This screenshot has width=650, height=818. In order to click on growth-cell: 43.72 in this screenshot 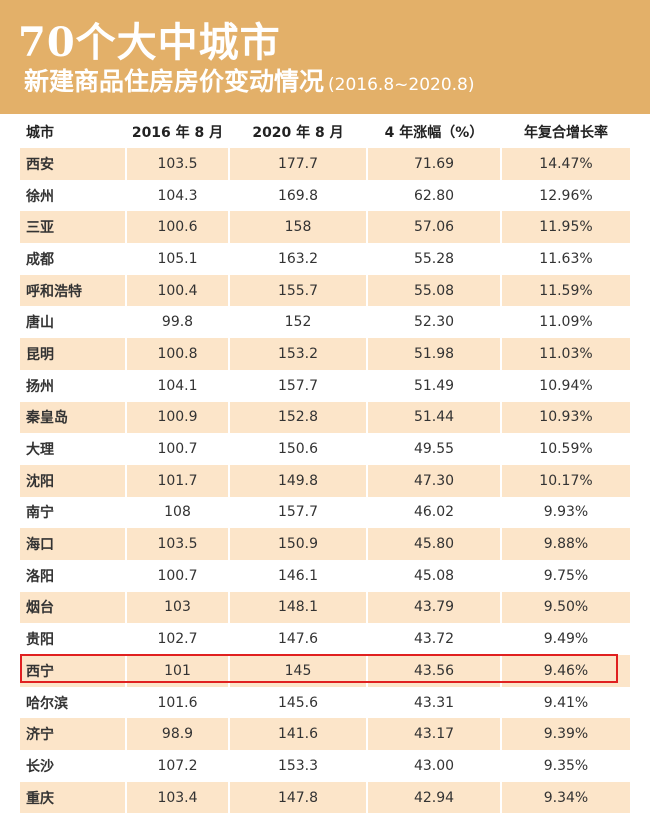, I will do `click(433, 639)`.